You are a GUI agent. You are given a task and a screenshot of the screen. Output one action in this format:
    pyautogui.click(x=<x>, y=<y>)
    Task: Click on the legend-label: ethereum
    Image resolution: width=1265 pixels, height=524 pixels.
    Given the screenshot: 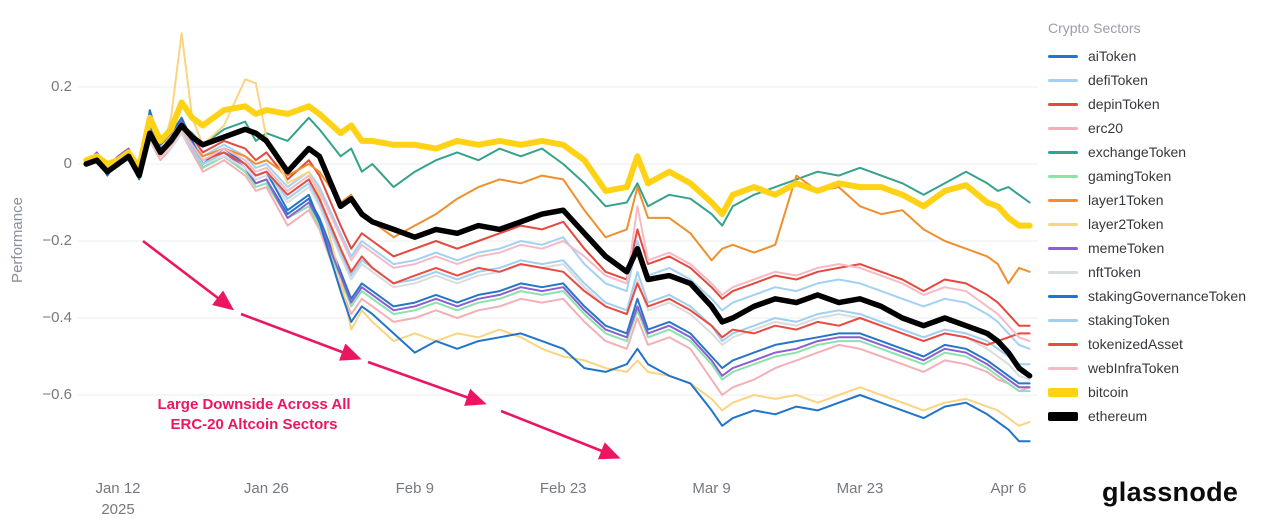 What is the action you would take?
    pyautogui.click(x=1118, y=416)
    